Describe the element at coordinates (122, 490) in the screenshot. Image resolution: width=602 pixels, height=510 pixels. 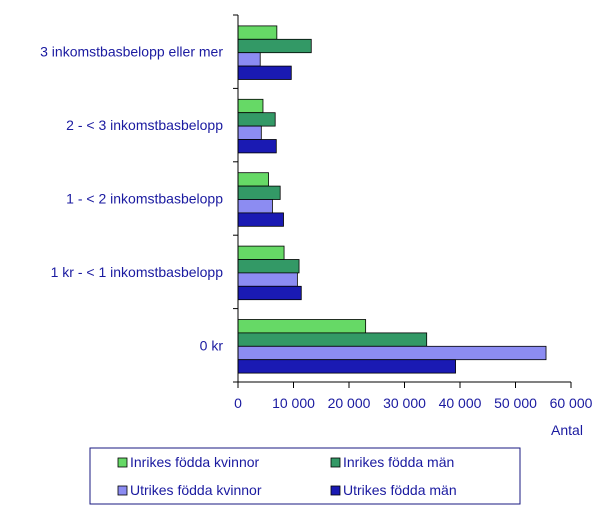
I see `legend-swatch-utrikes-f-dda-kvinnor` at that location.